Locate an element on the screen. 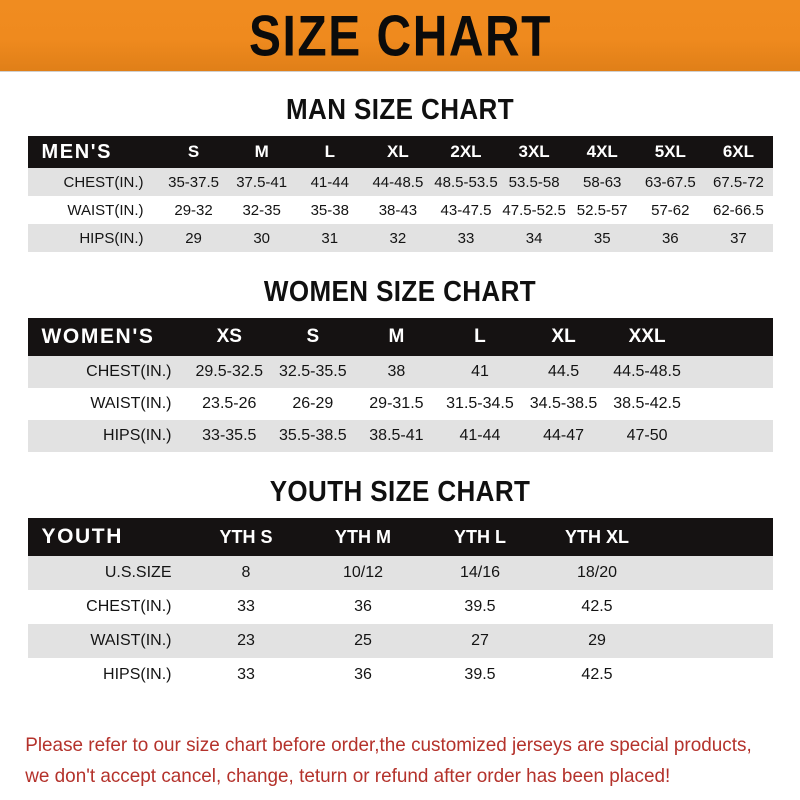  table-row: HIPS(IN.) 29 30 31 32 33 34 35 36 37 is located at coordinates (400, 238).